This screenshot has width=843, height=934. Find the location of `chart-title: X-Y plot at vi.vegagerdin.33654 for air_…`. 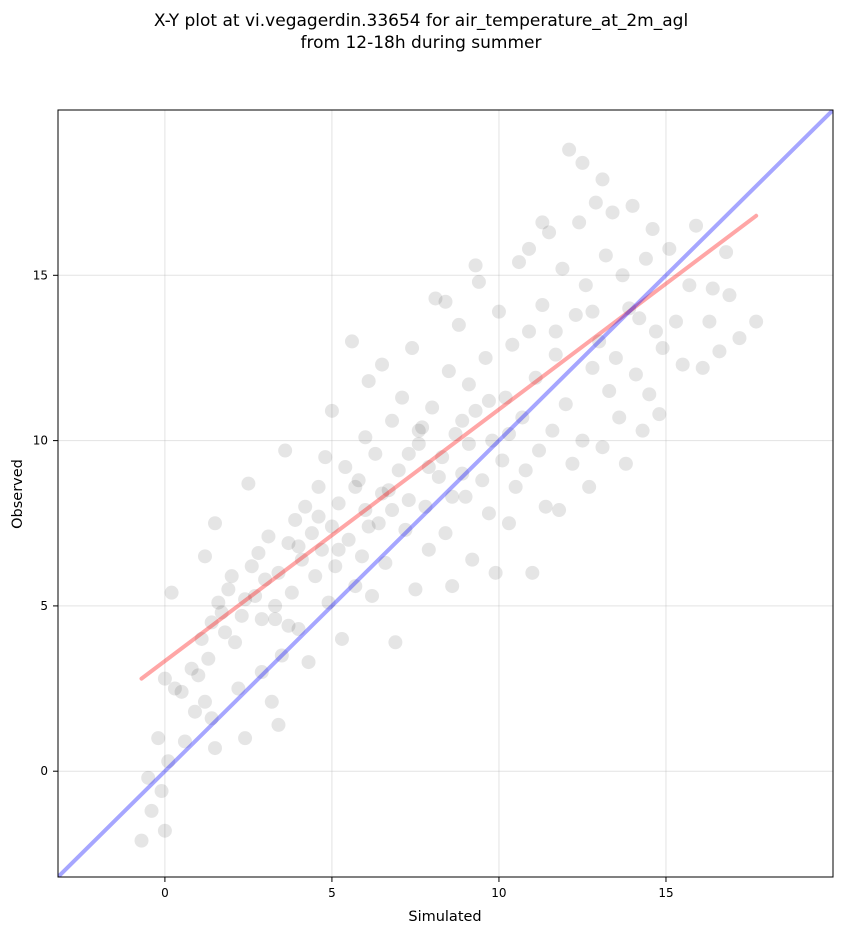

chart-title: X-Y plot at vi.vegagerdin.33654 for air_… is located at coordinates (421, 32).